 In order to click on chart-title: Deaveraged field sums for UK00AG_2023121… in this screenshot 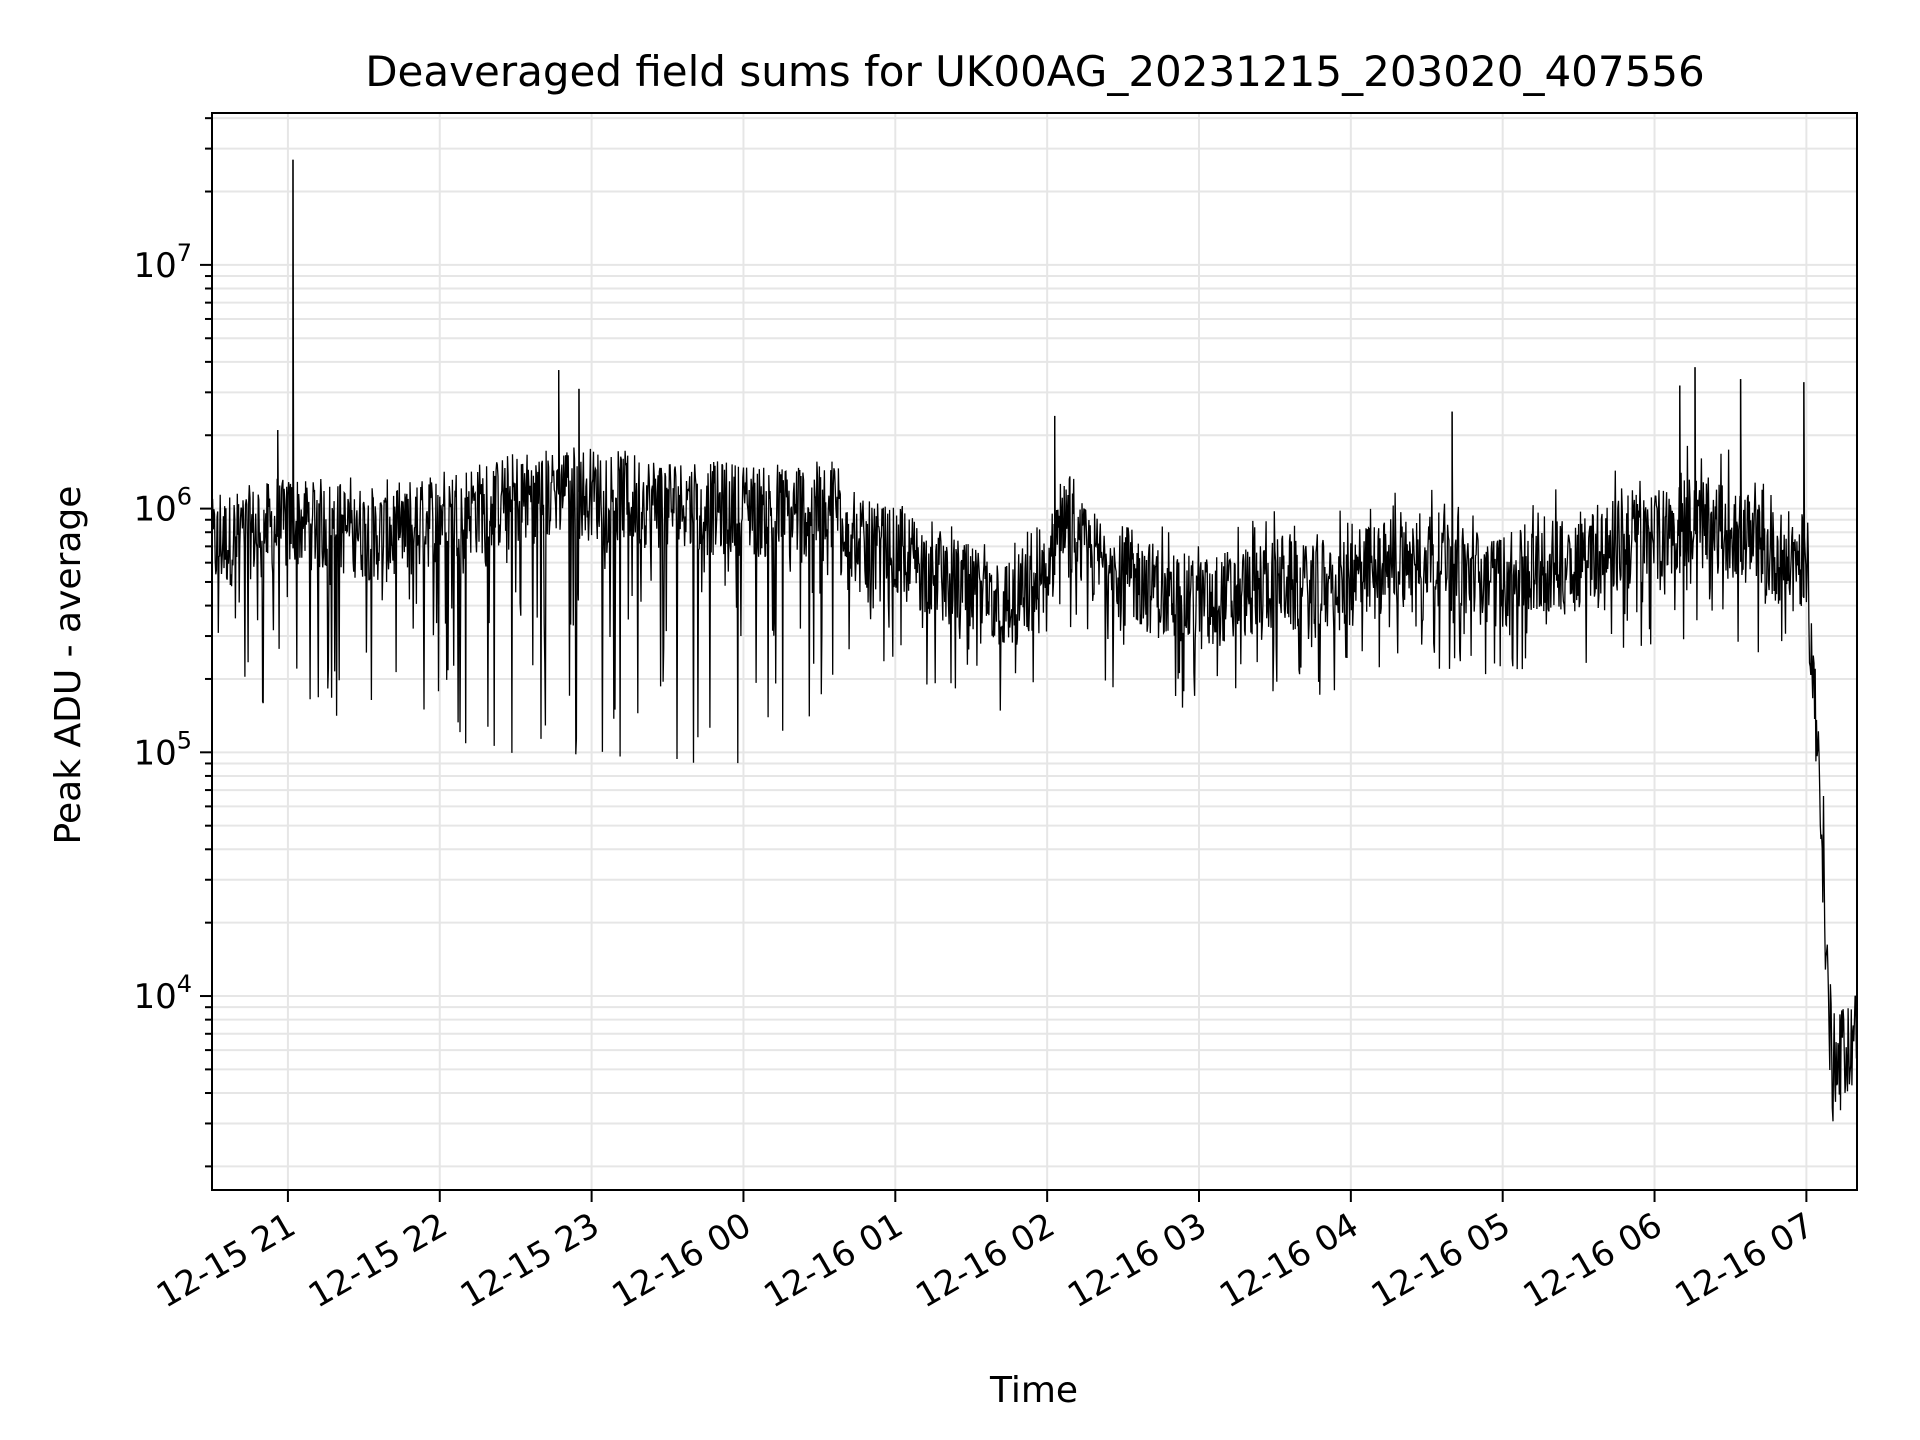, I will do `click(1035, 71)`.